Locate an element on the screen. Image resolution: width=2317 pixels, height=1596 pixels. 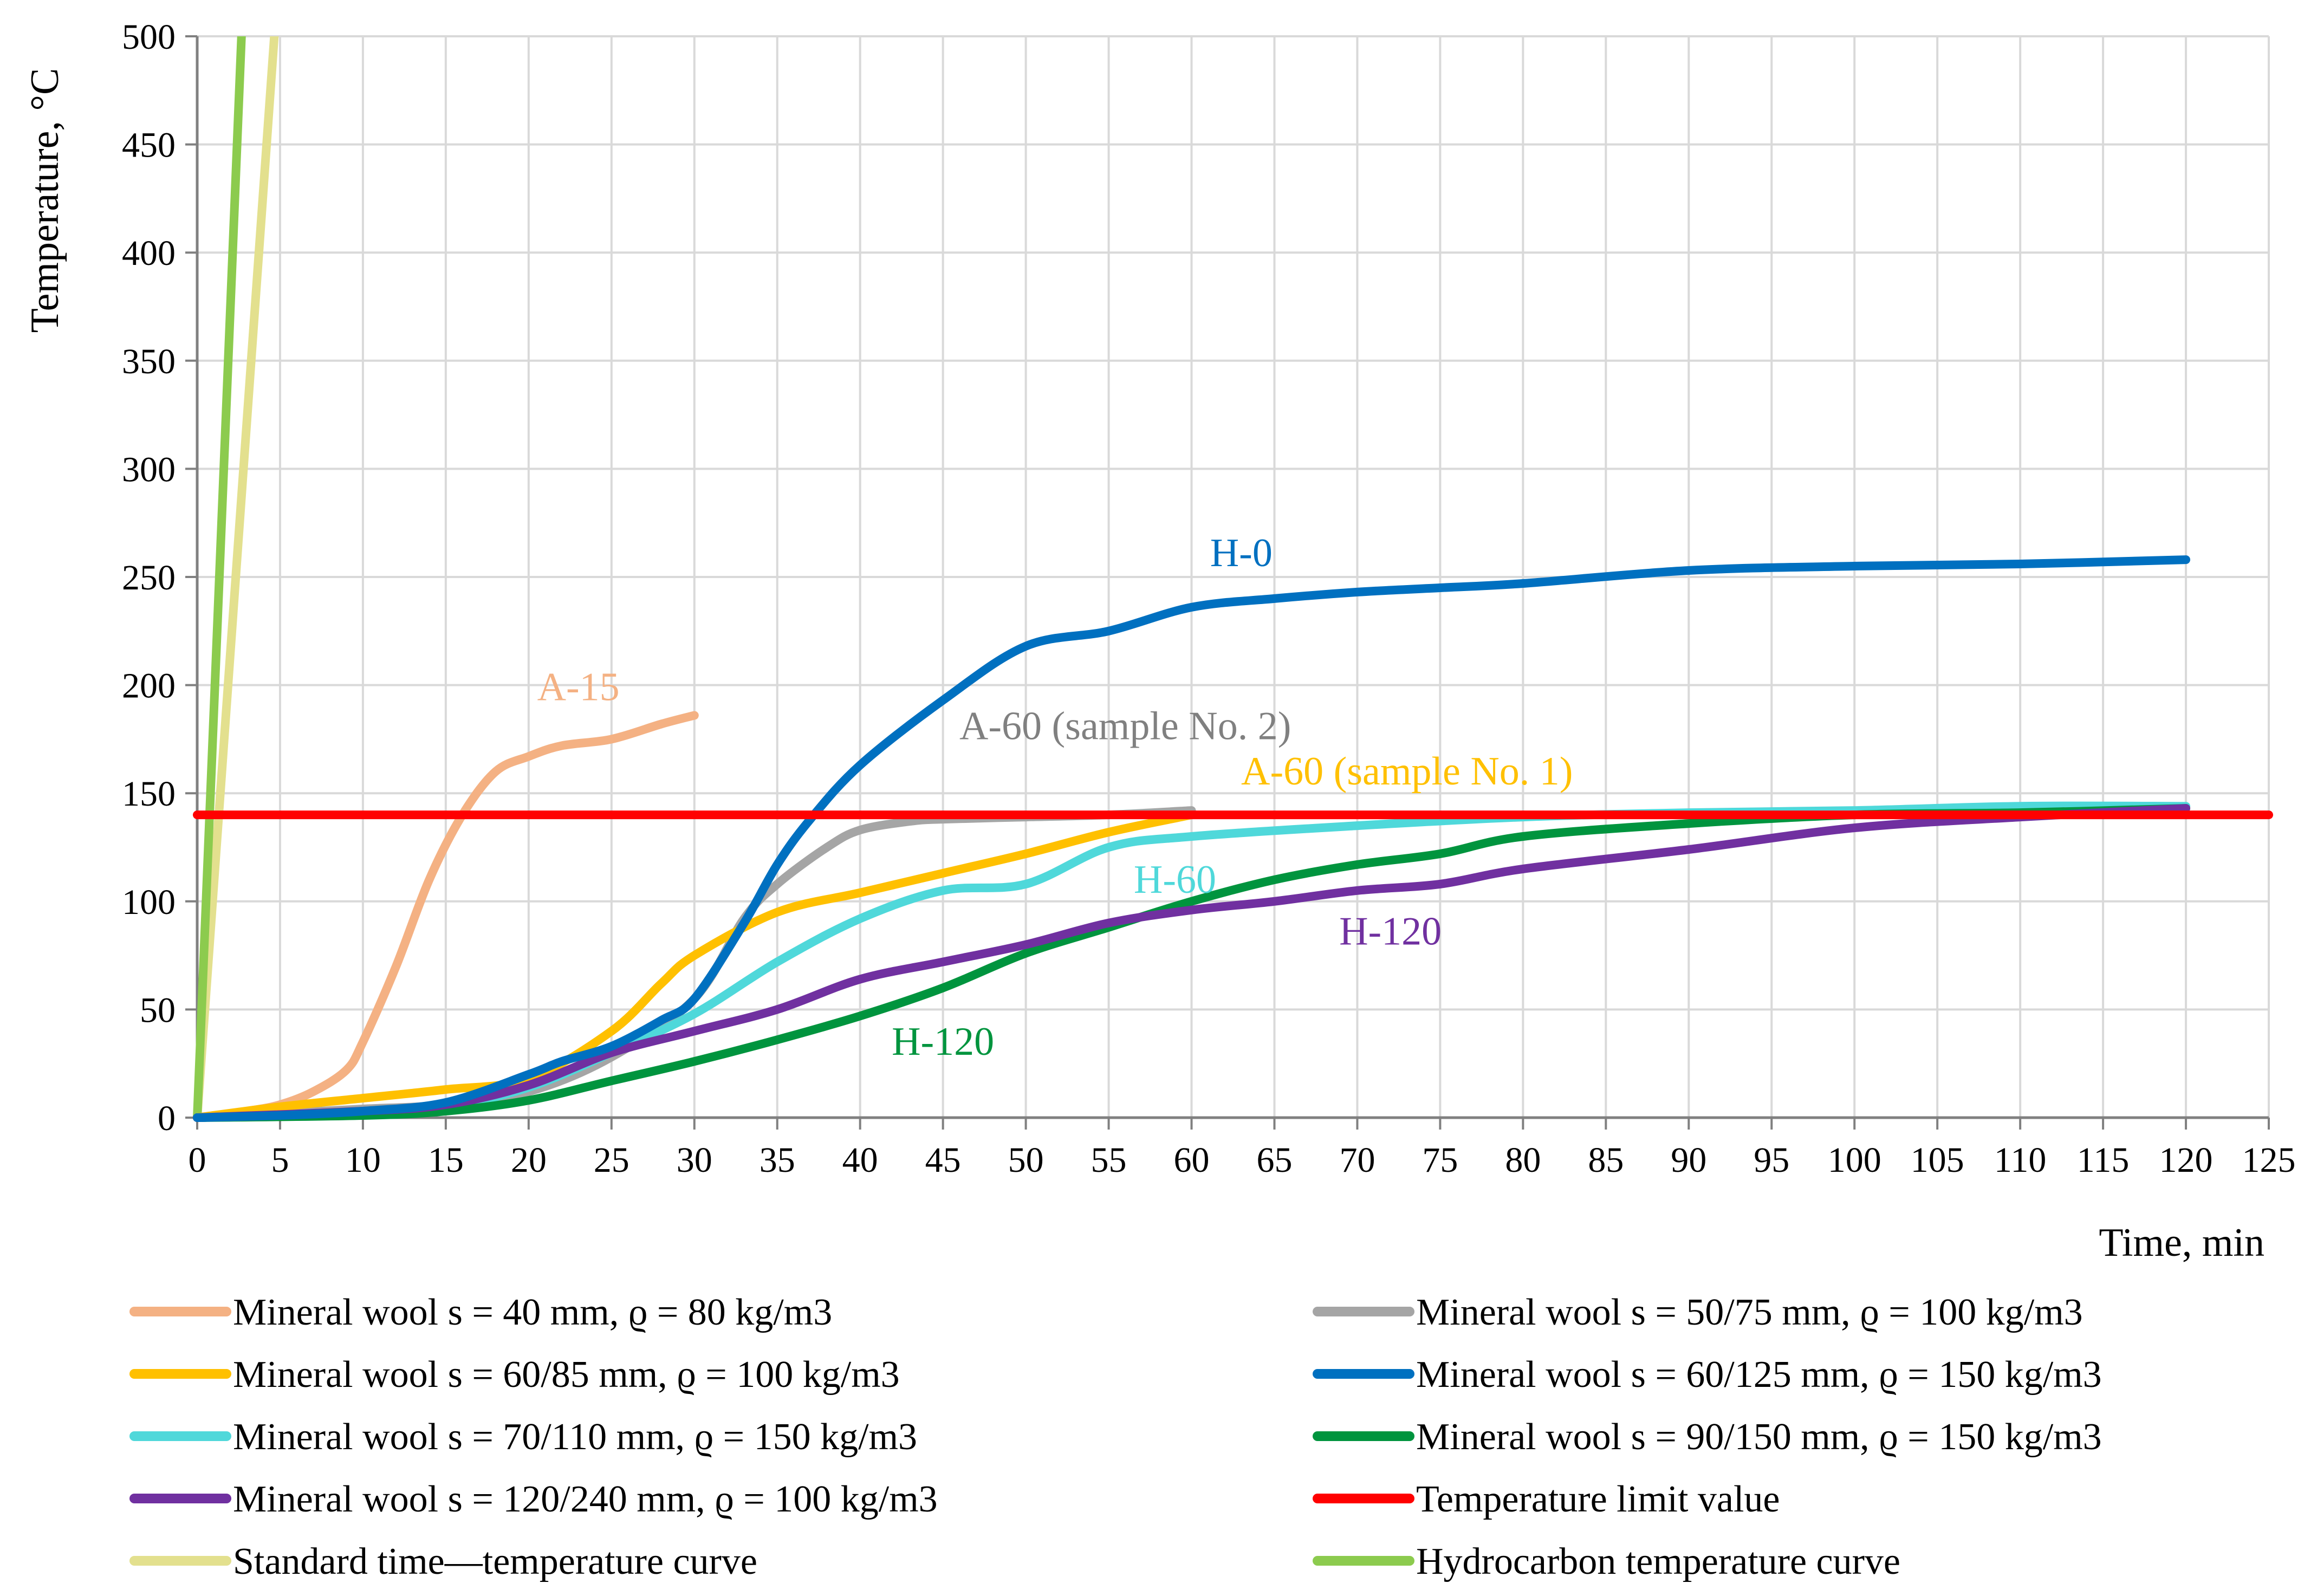
series-line-hydrocarbon-curve is located at coordinates (219, 579).